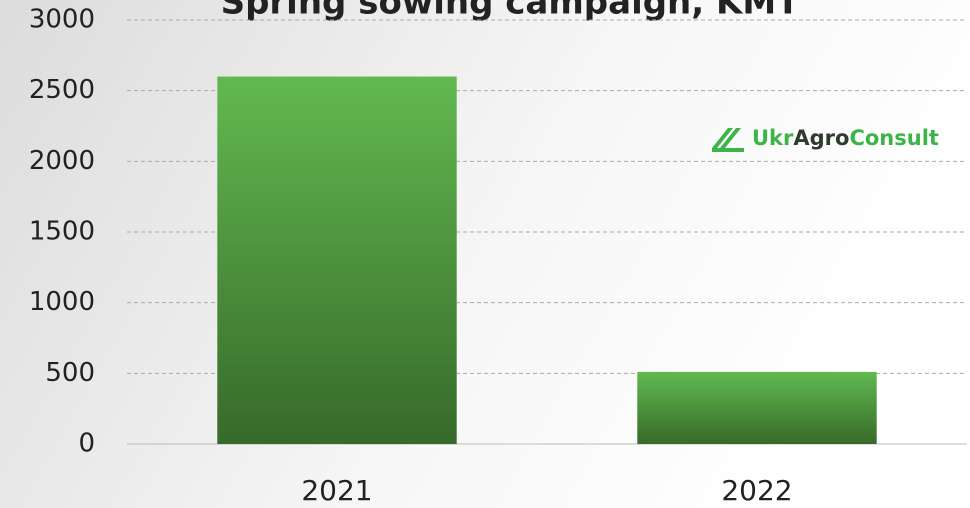 This screenshot has width=970, height=508. Describe the element at coordinates (893, 138) in the screenshot. I see `logo-part: Consult` at that location.